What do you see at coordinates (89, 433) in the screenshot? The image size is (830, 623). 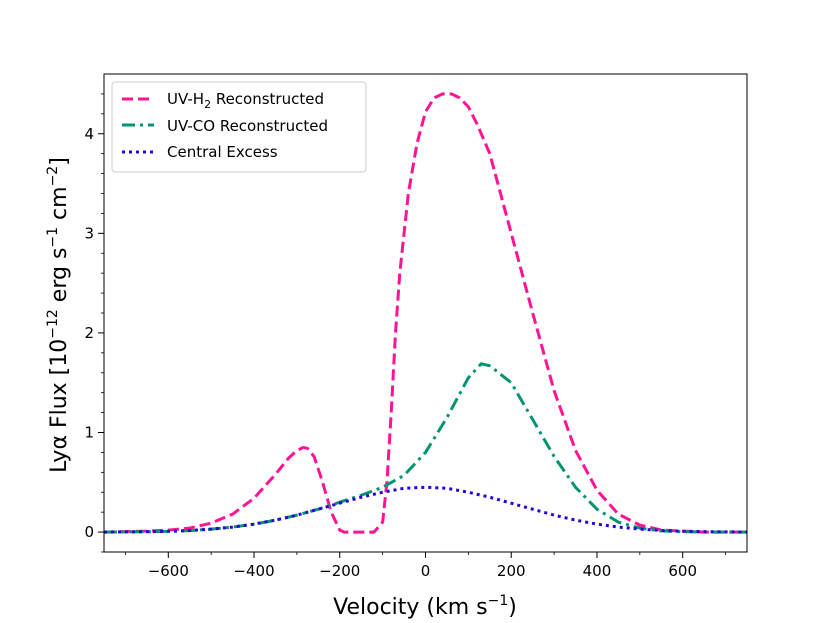 I see `y-tick-label: 1` at bounding box center [89, 433].